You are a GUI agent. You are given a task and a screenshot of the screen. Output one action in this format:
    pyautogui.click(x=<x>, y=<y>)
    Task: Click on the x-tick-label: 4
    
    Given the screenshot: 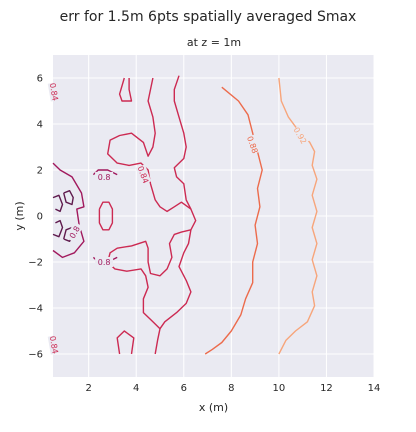 What is the action you would take?
    pyautogui.click(x=136, y=388)
    